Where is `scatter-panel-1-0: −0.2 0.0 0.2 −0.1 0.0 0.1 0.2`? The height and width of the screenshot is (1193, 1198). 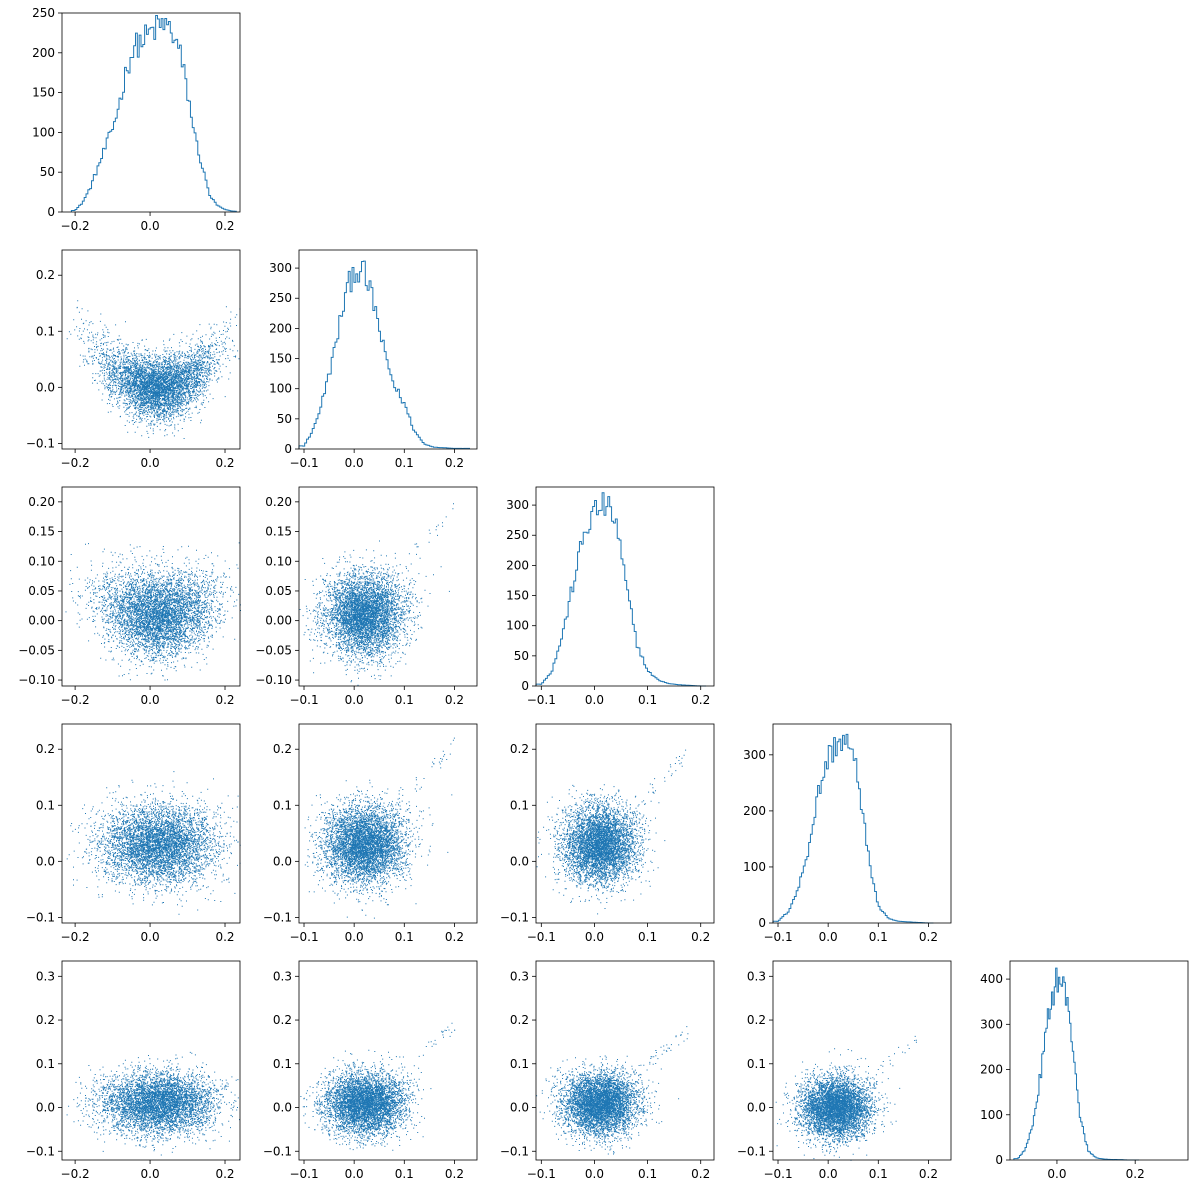 scatter-panel-1-0: −0.2 0.0 0.2 −0.1 0.0 0.1 0.2 is located at coordinates (133, 359).